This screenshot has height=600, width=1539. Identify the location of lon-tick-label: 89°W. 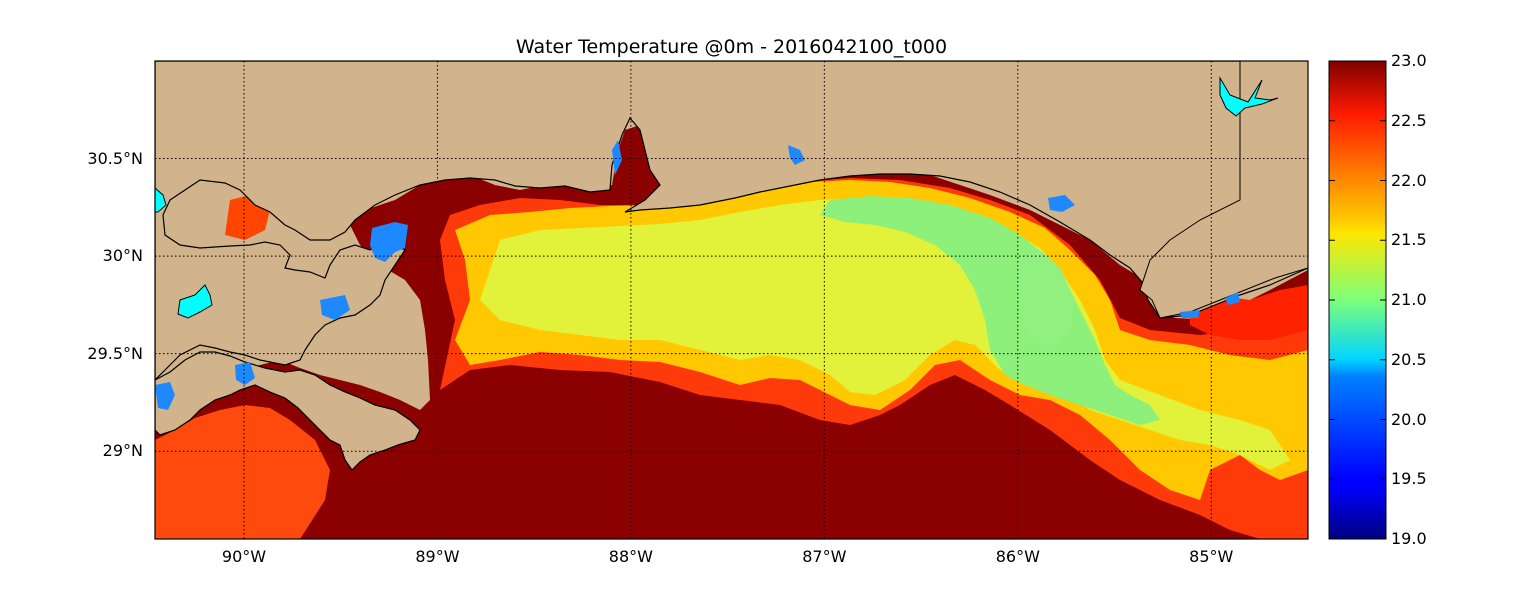
(437, 556).